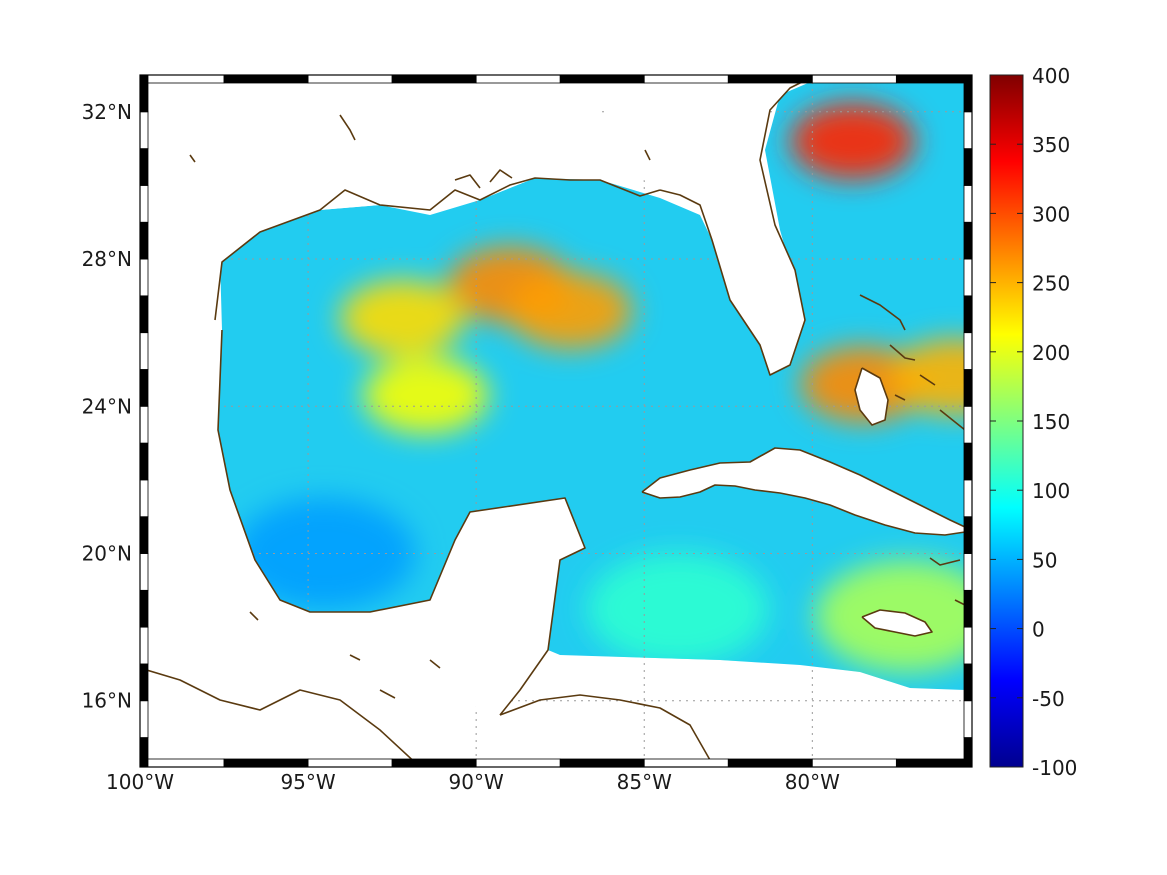 Image resolution: width=1167 pixels, height=875 pixels. What do you see at coordinates (1051, 76) in the screenshot?
I see `colorbar-tick-label: 400` at bounding box center [1051, 76].